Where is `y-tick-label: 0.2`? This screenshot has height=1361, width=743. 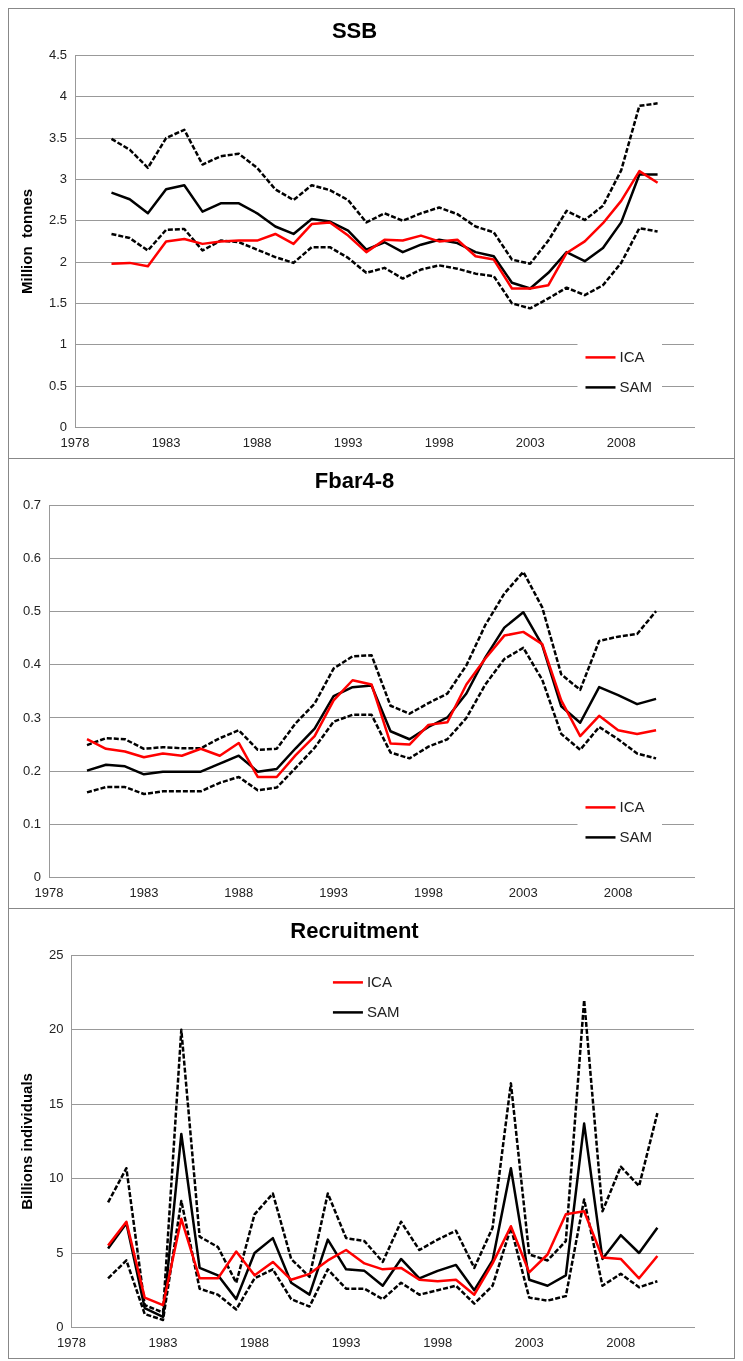 y-tick-label: 0.2 is located at coordinates (32, 770).